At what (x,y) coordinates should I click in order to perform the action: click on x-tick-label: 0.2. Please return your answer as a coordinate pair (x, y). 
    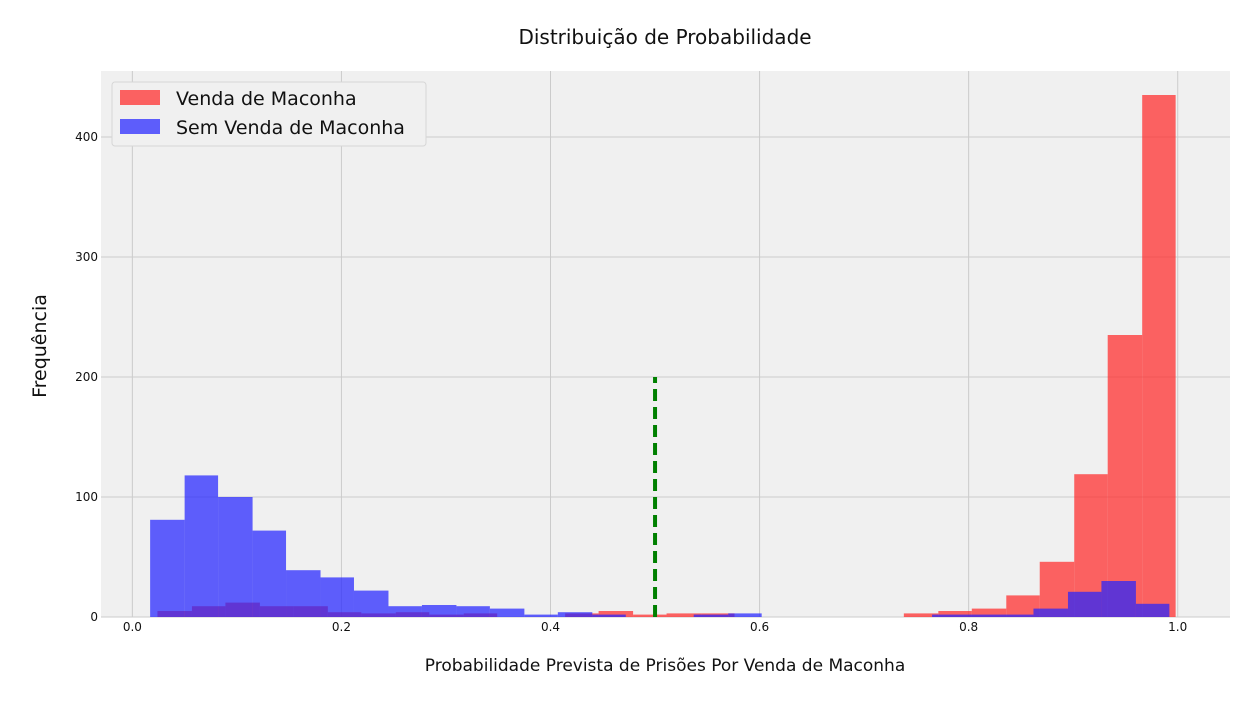
    Looking at the image, I should click on (341, 627).